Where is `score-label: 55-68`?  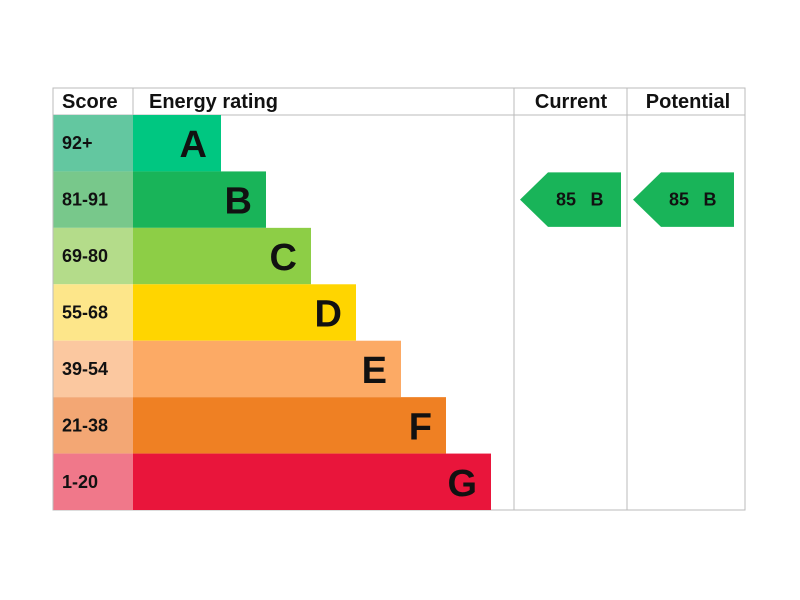
score-label: 55-68 is located at coordinates (85, 313).